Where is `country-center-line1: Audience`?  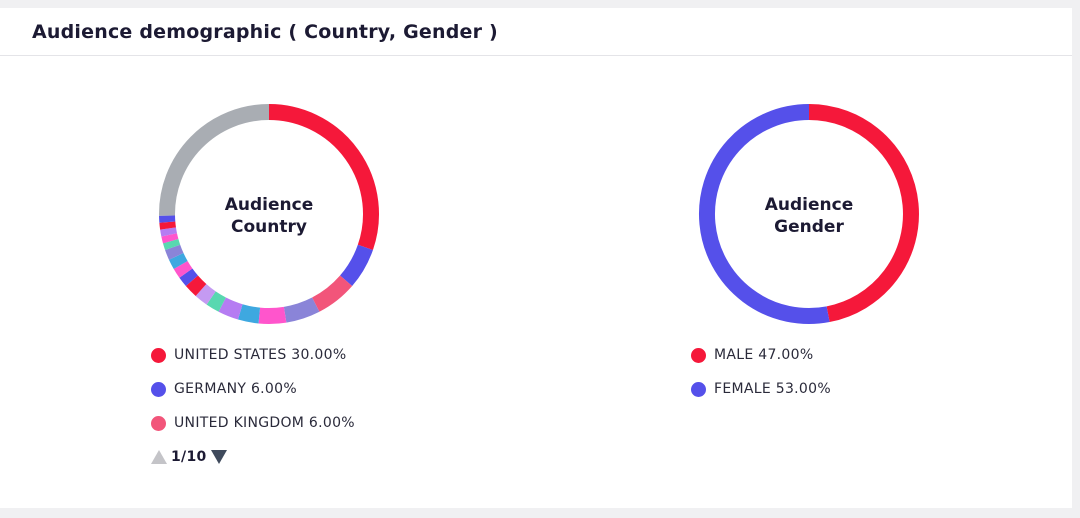
country-center-line1: Audience is located at coordinates (269, 205).